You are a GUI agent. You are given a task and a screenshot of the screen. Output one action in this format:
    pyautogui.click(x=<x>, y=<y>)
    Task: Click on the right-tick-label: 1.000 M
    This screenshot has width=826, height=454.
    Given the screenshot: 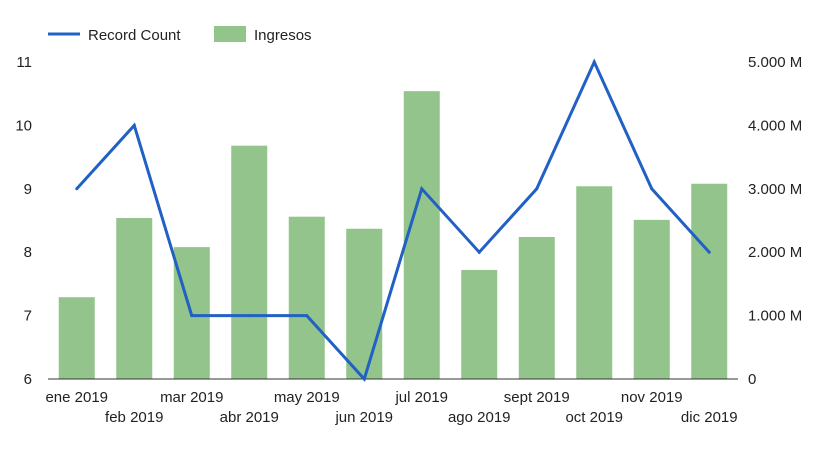 What is the action you would take?
    pyautogui.click(x=775, y=316)
    